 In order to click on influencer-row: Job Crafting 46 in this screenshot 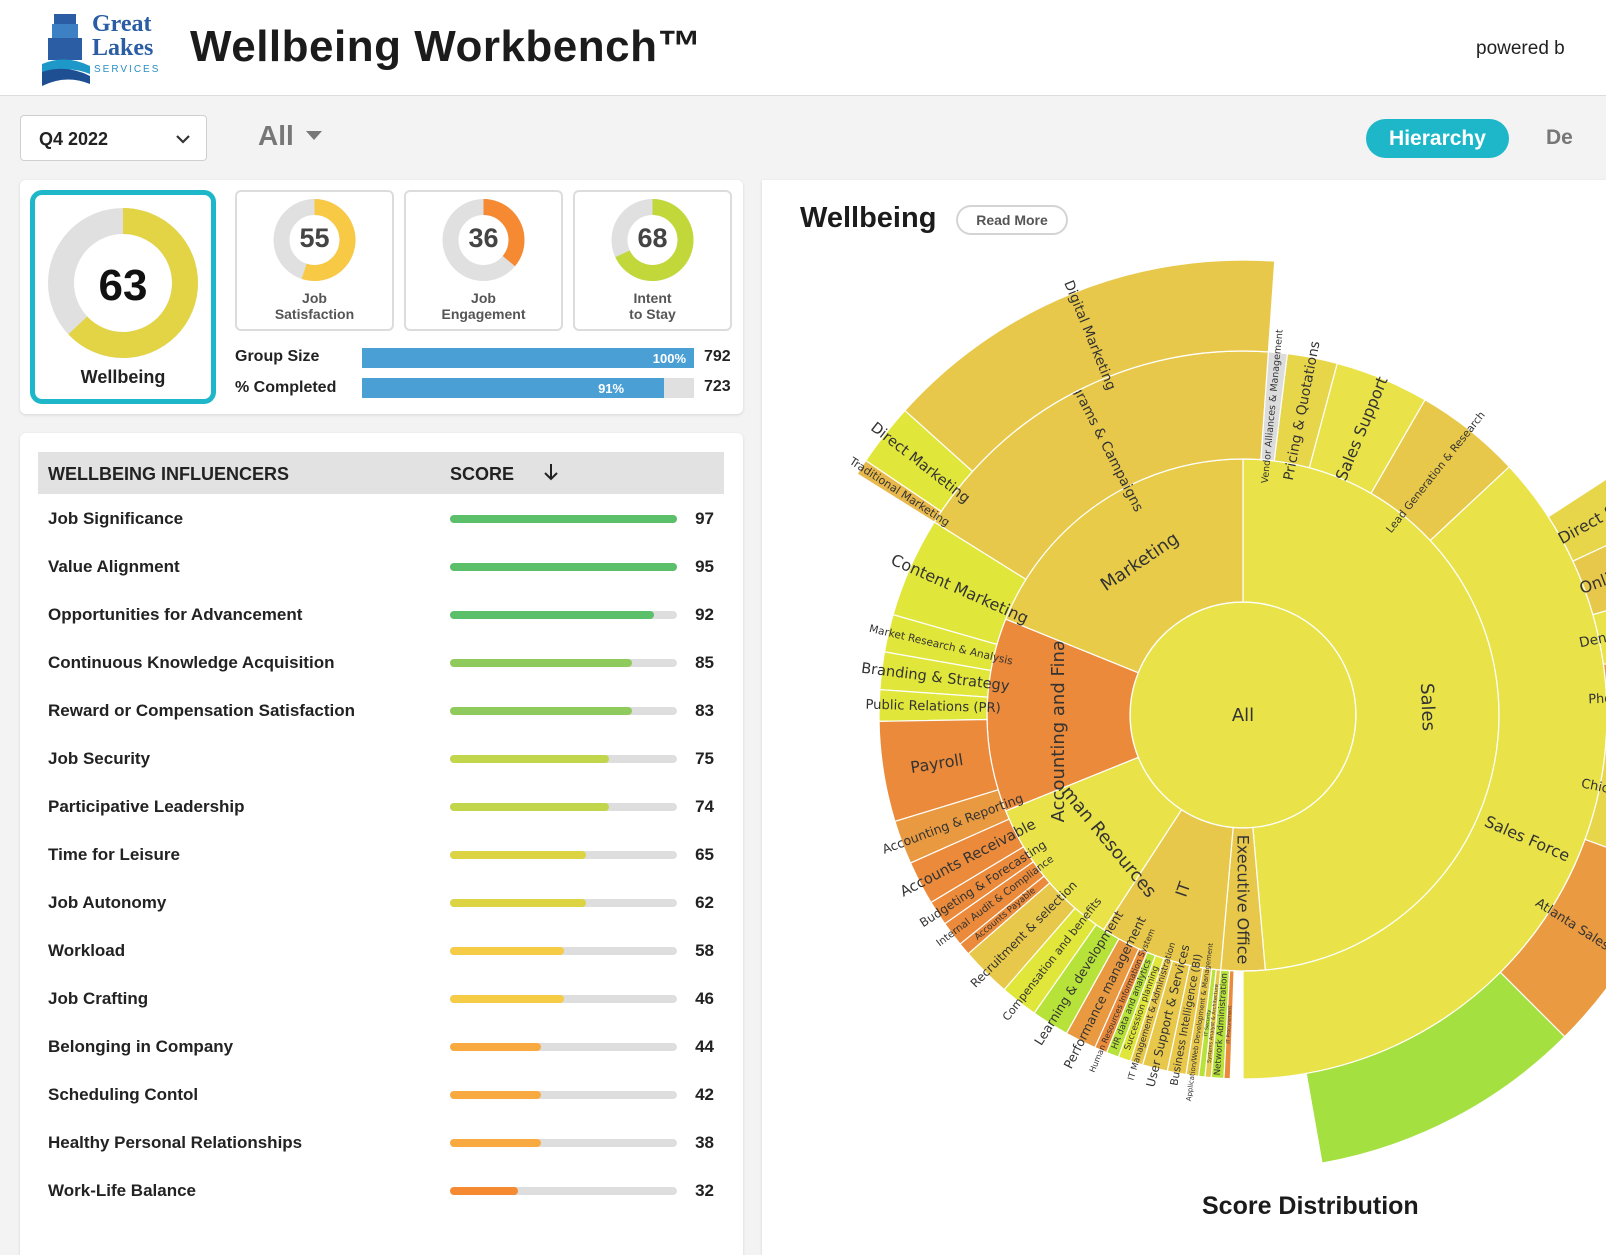, I will do `click(383, 1000)`.